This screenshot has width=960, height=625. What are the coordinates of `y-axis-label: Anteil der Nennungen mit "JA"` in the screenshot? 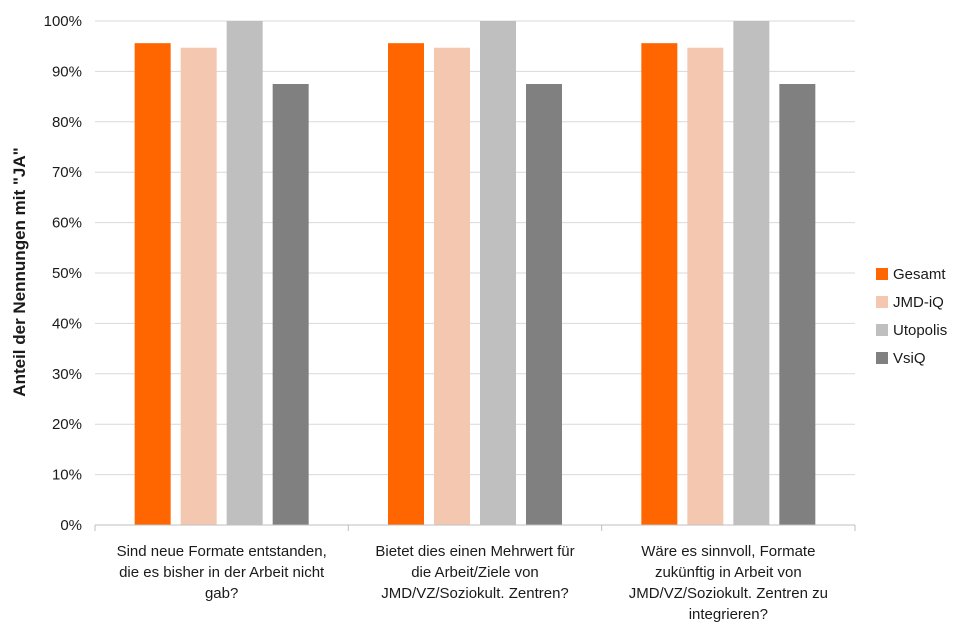 It's located at (19, 271).